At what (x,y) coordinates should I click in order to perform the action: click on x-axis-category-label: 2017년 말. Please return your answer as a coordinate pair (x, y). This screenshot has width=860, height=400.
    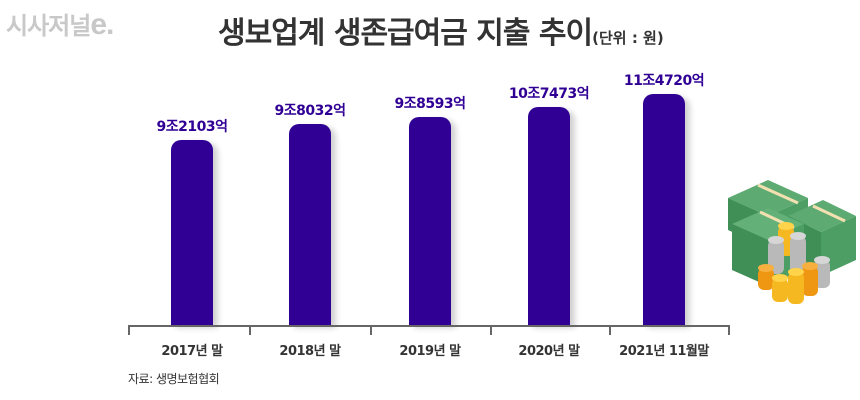
    Looking at the image, I should click on (192, 351).